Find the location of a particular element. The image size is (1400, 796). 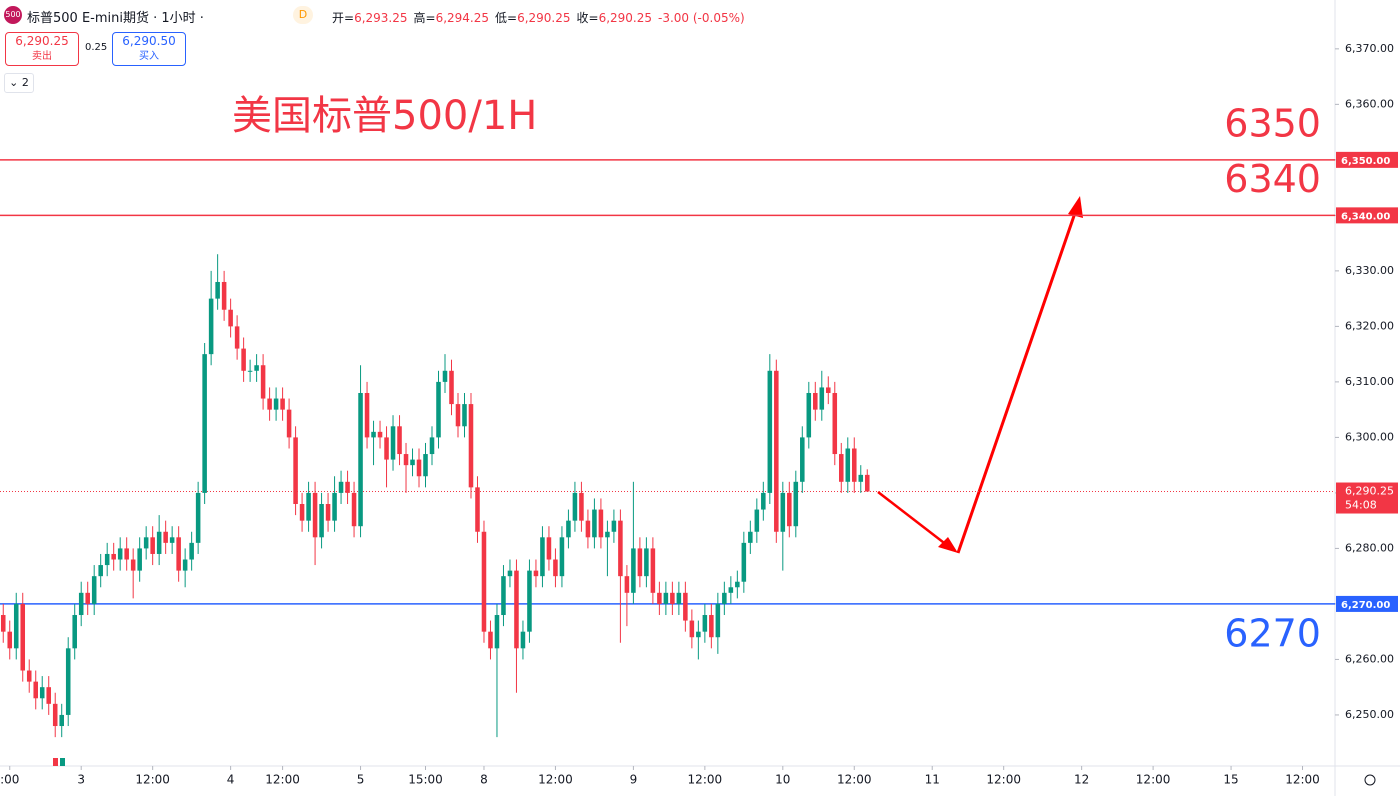

x-tick-label: 5 is located at coordinates (361, 780).